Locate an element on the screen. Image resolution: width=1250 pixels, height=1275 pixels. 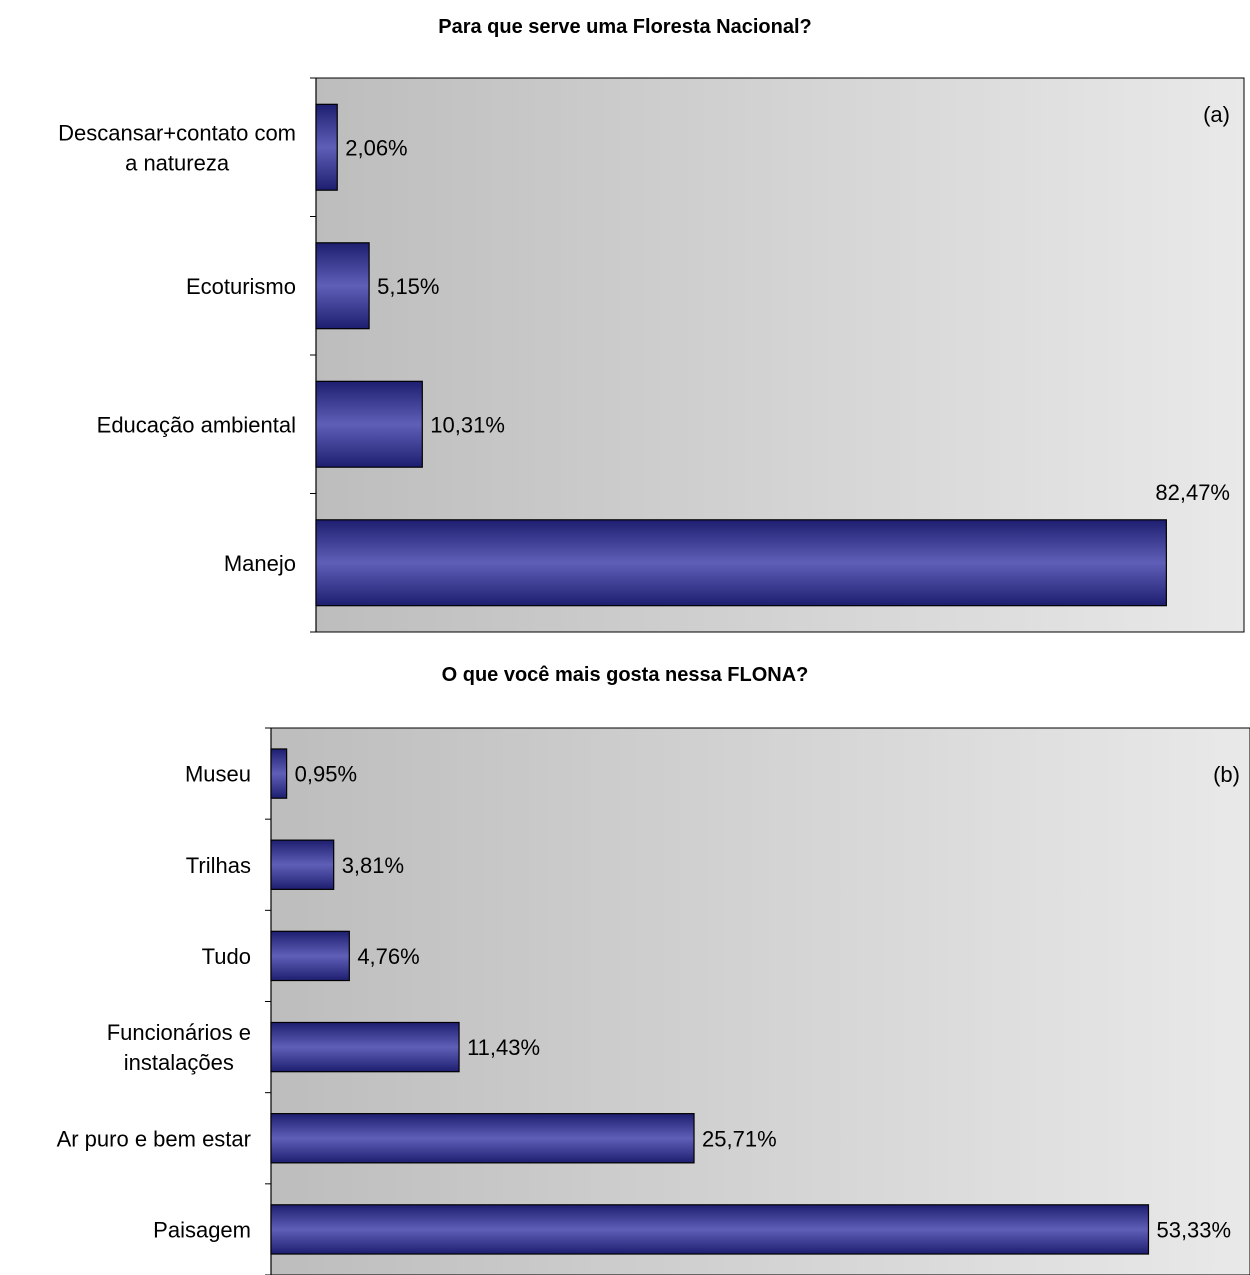
chart-a-value-label: 5,15% is located at coordinates (408, 286).